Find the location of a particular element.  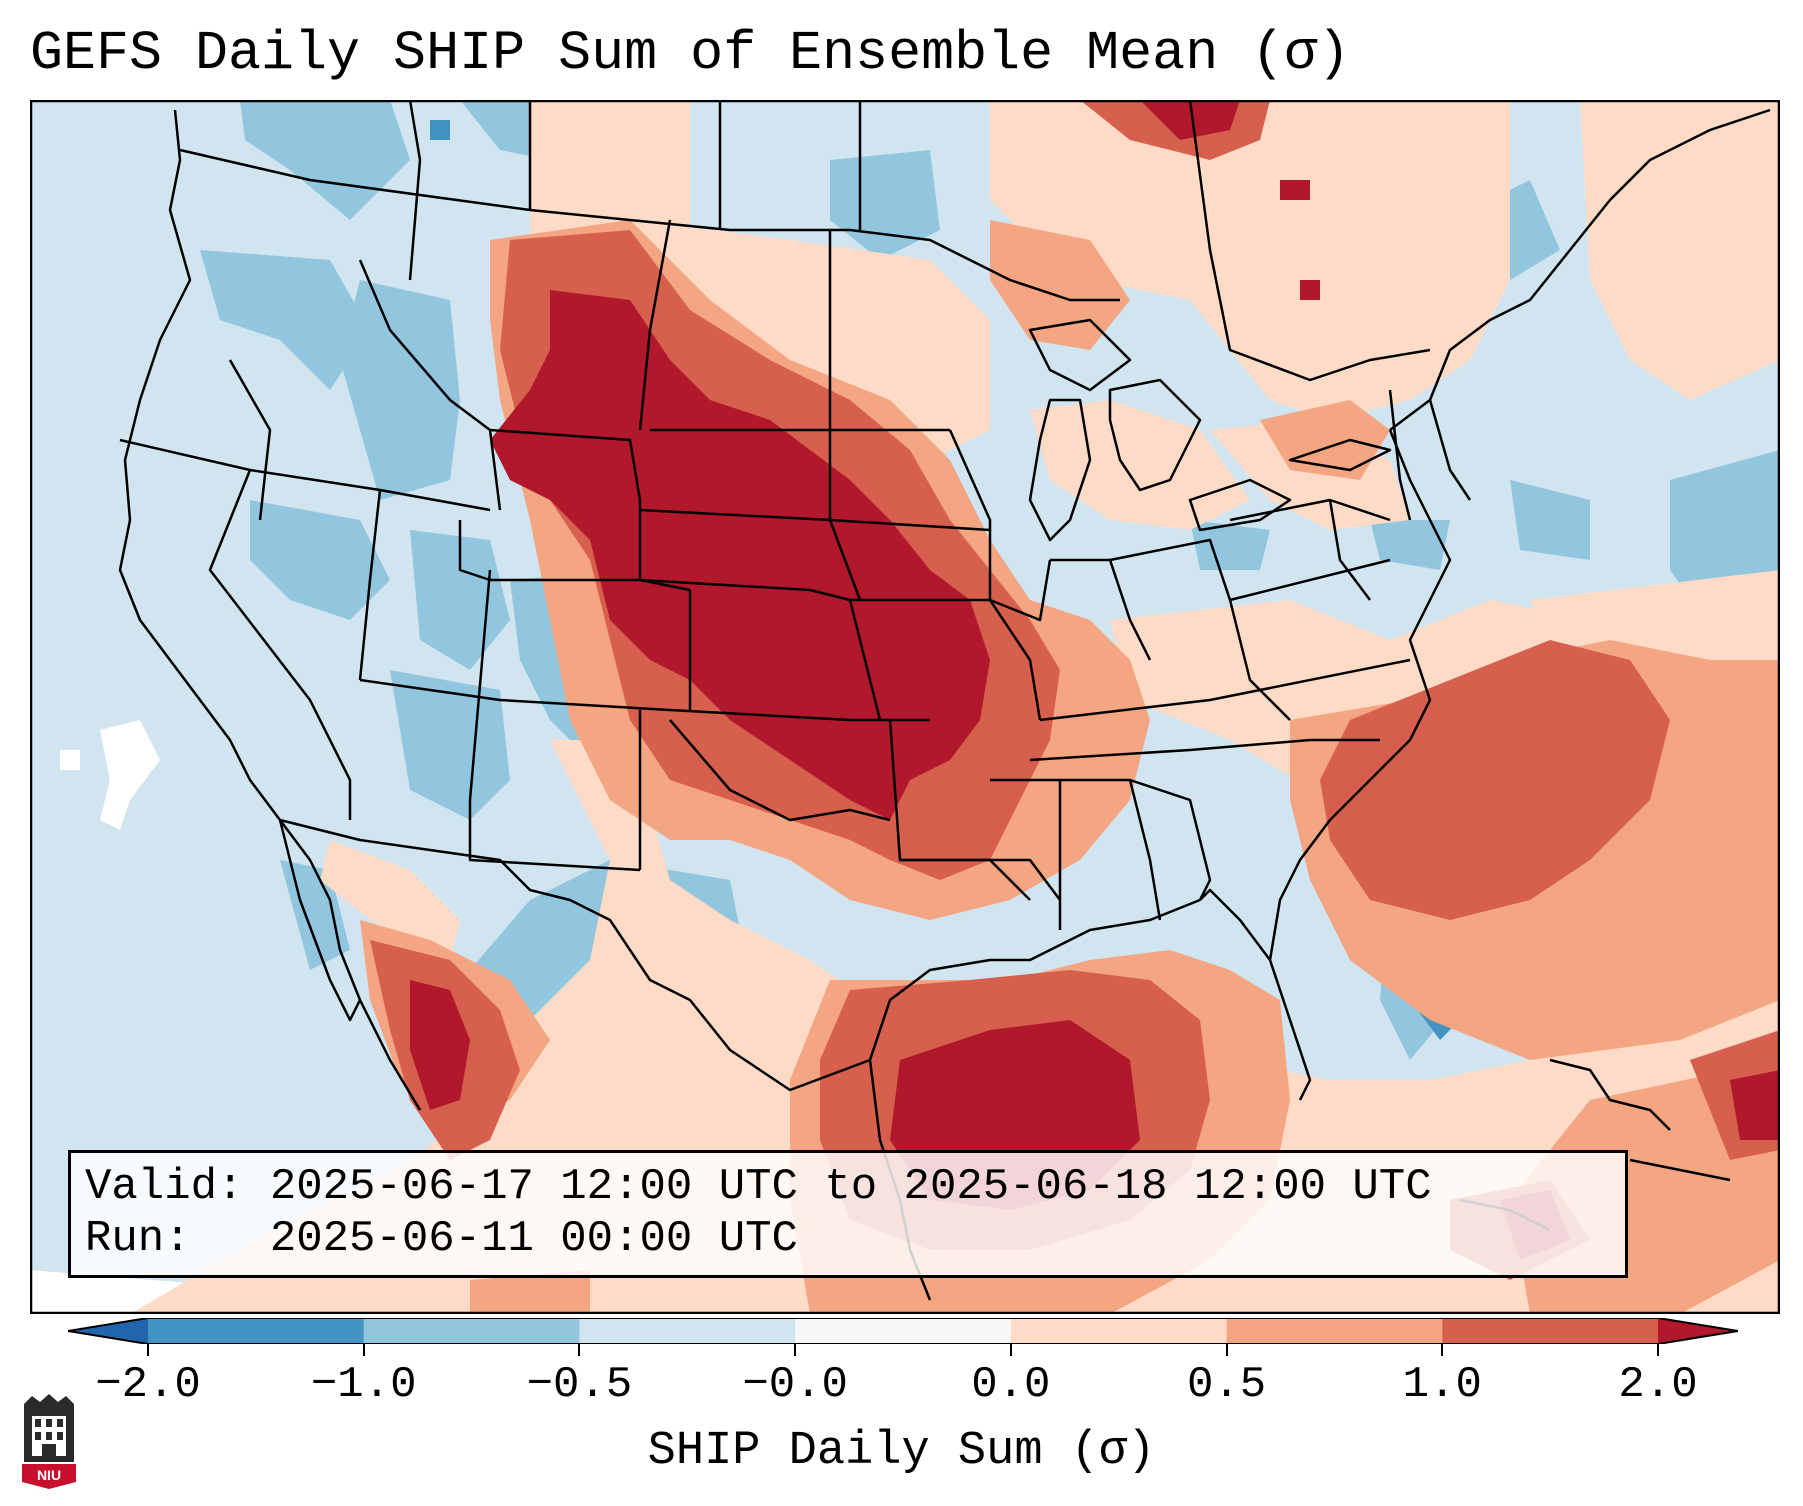

niu-logo-icon: NIU is located at coordinates (49, 1441).